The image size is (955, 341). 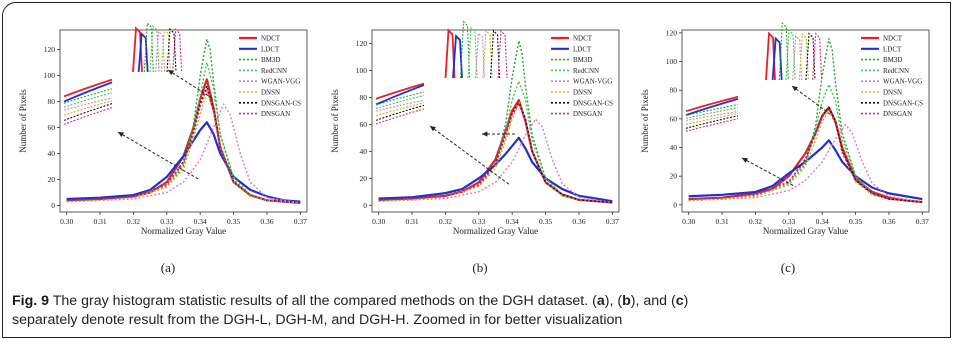 What do you see at coordinates (897, 114) in the screenshot?
I see `legend-entry: DNSGAN` at bounding box center [897, 114].